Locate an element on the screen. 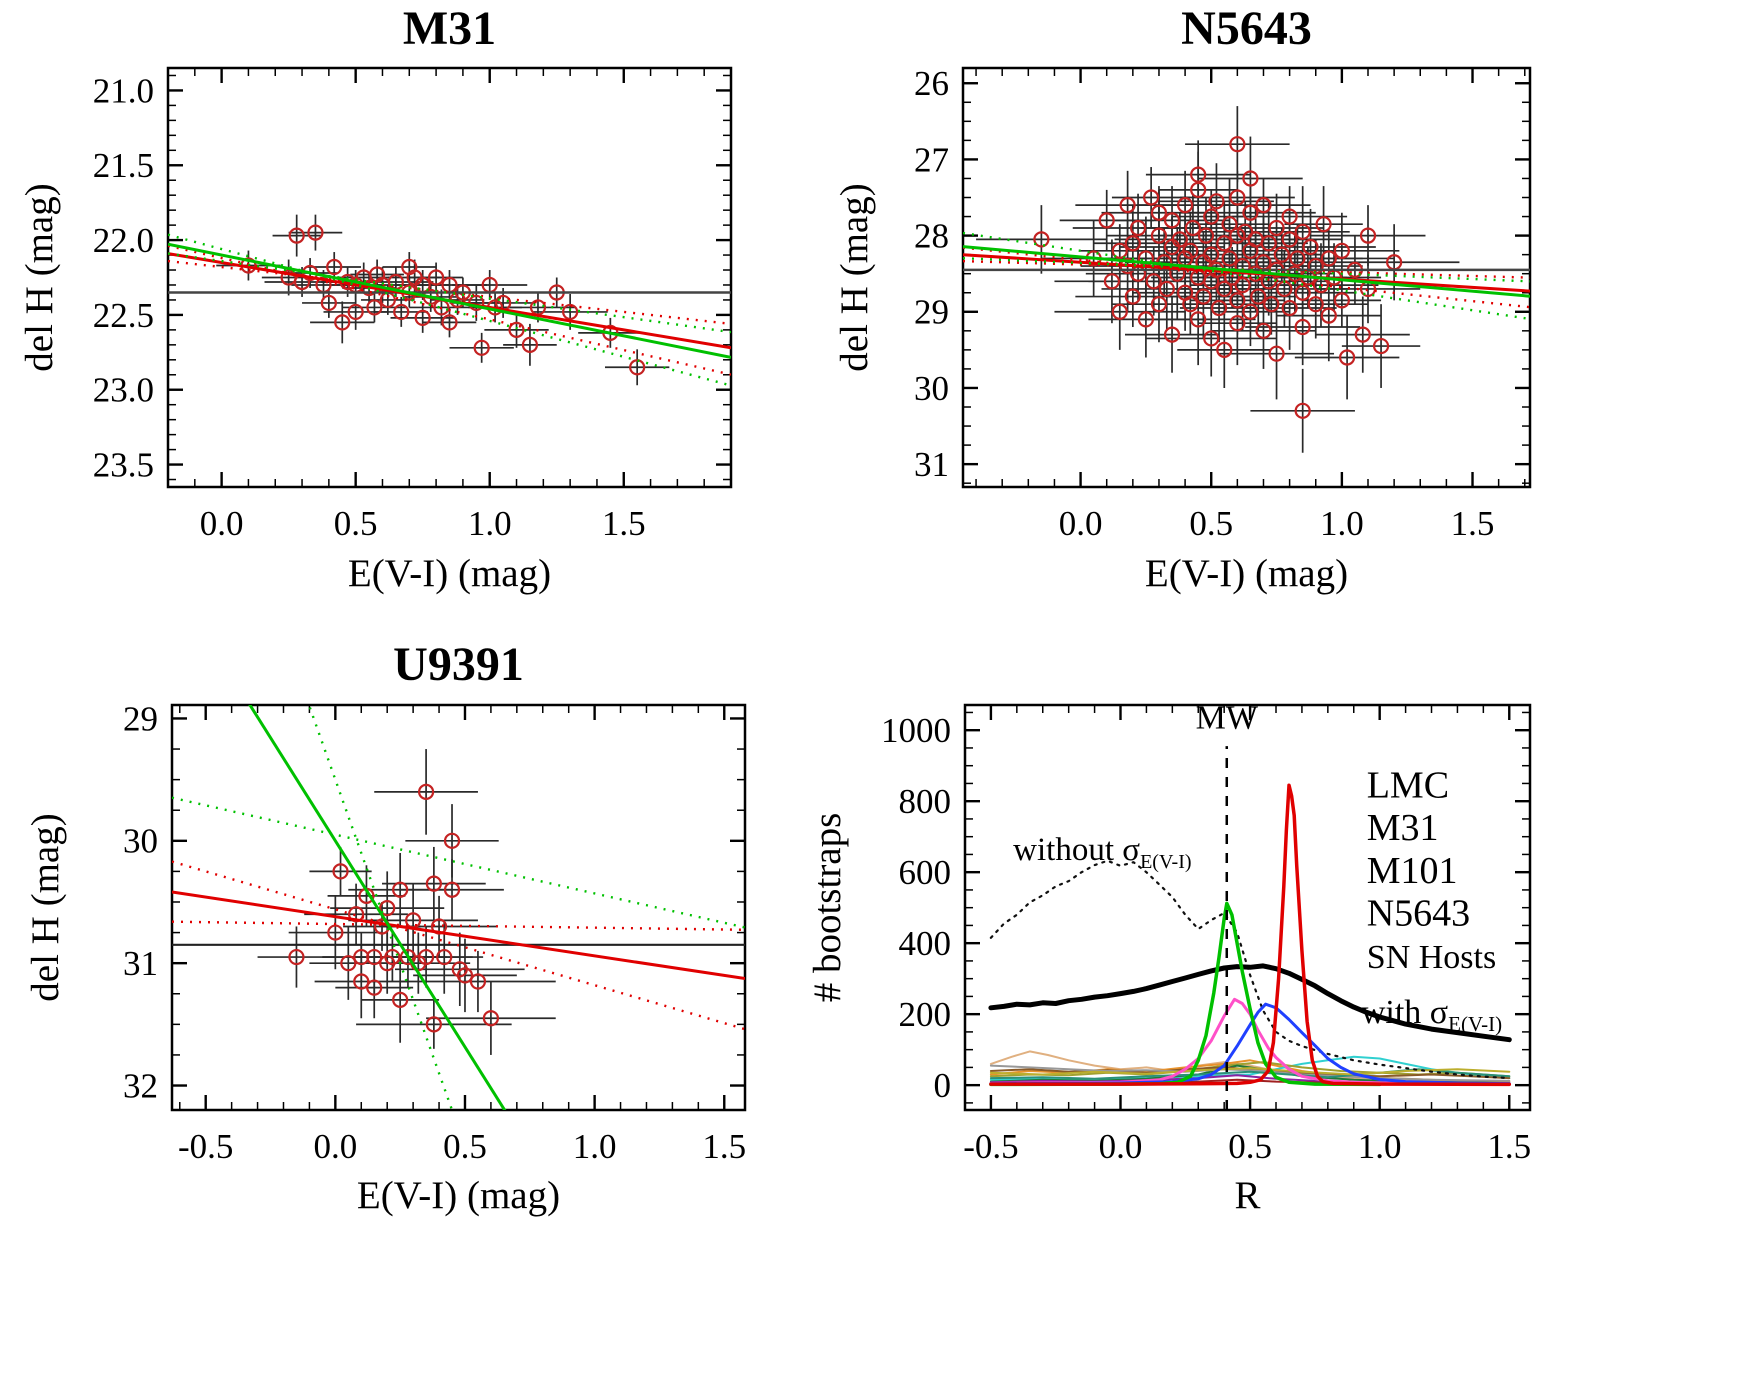 Image resolution: width=1750 pixels, height=1393 pixels. svg-text: 0 is located at coordinates (943, 1085).